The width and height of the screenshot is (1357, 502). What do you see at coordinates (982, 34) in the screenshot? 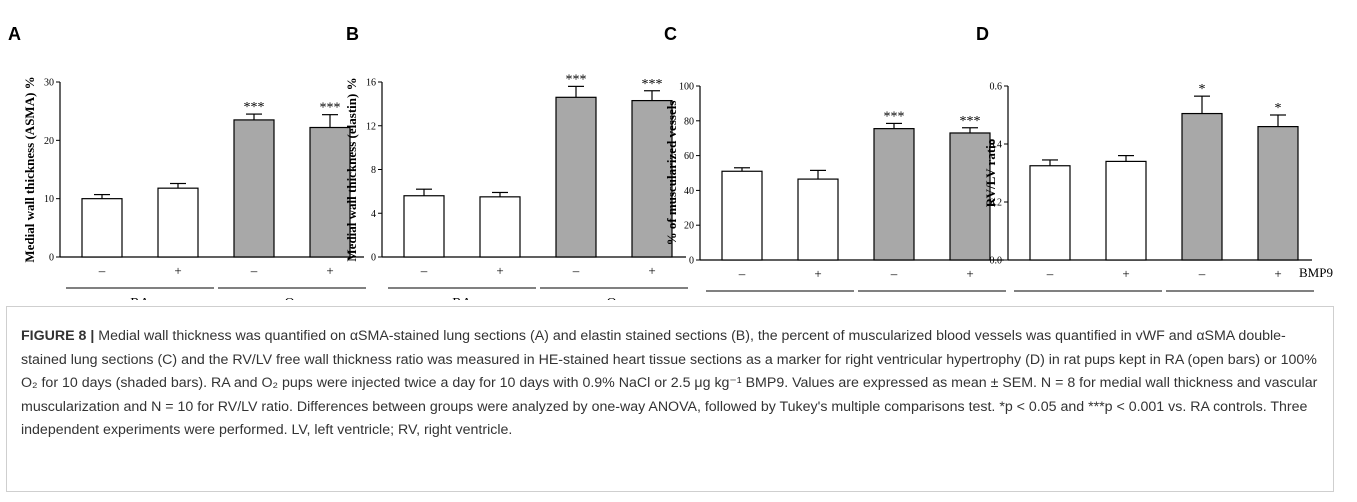
I see `panel-letter: D` at bounding box center [982, 34].